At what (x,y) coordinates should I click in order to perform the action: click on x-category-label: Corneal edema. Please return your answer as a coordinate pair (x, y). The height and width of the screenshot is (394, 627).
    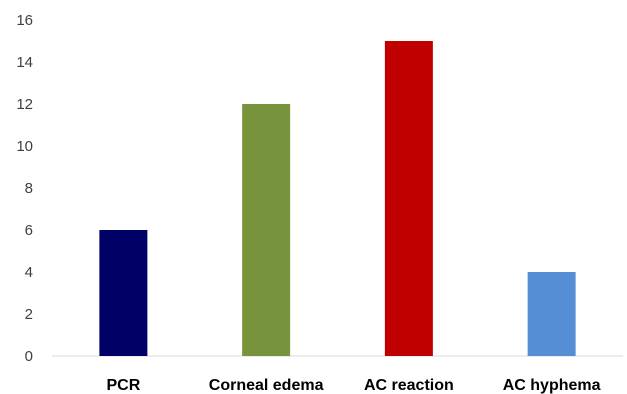
    Looking at the image, I should click on (266, 385).